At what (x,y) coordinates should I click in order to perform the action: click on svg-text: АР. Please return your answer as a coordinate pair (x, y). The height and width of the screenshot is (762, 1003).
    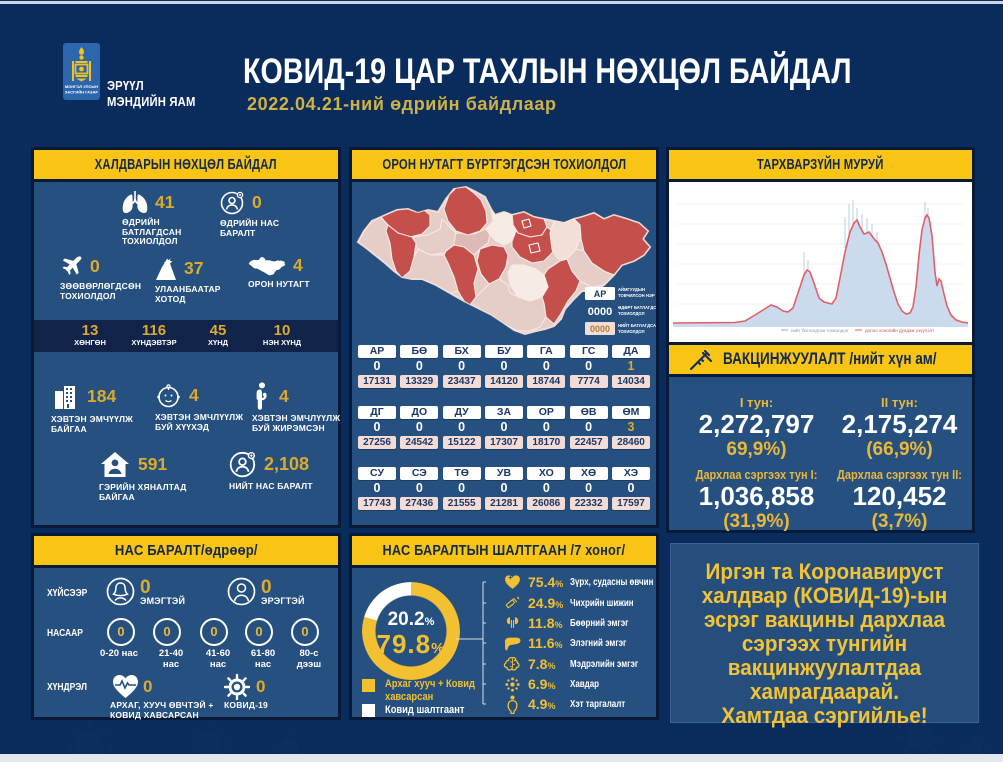
    Looking at the image, I should click on (600, 294).